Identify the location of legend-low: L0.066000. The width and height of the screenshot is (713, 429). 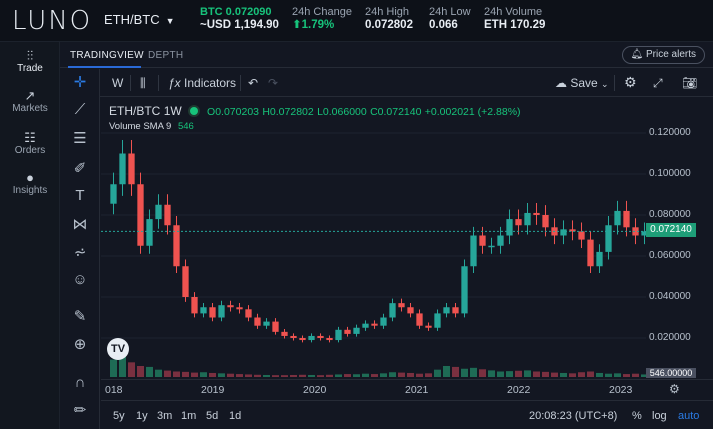
(342, 112).